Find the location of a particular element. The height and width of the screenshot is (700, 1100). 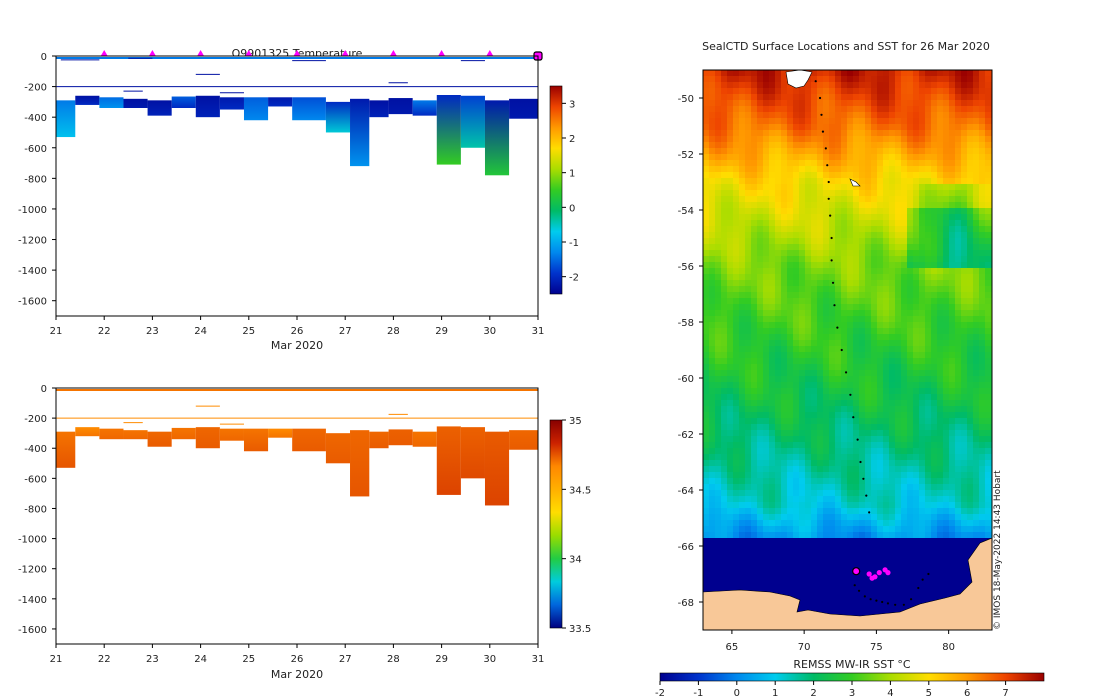

heard-island is located at coordinates (855, 182).